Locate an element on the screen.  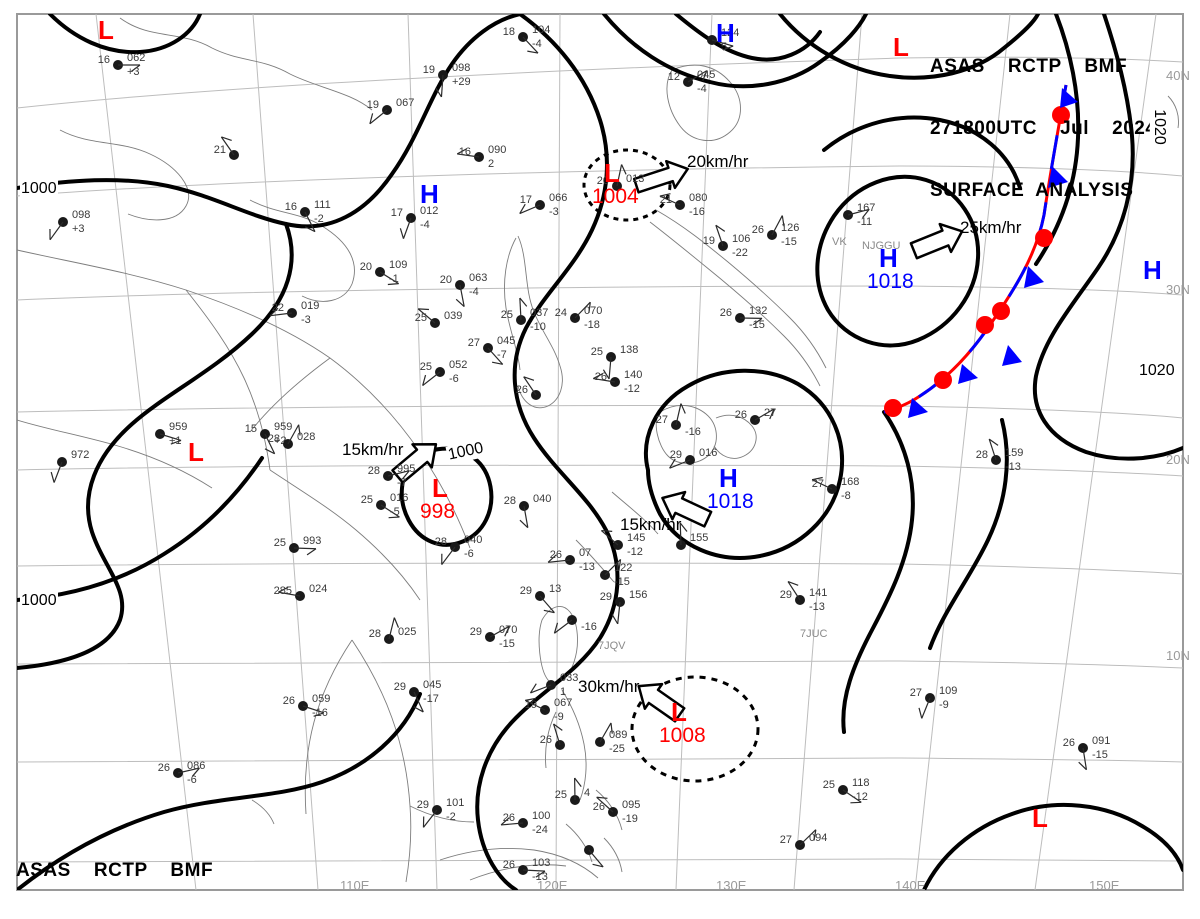
svg-text: 091 is located at coordinates (1101, 741).